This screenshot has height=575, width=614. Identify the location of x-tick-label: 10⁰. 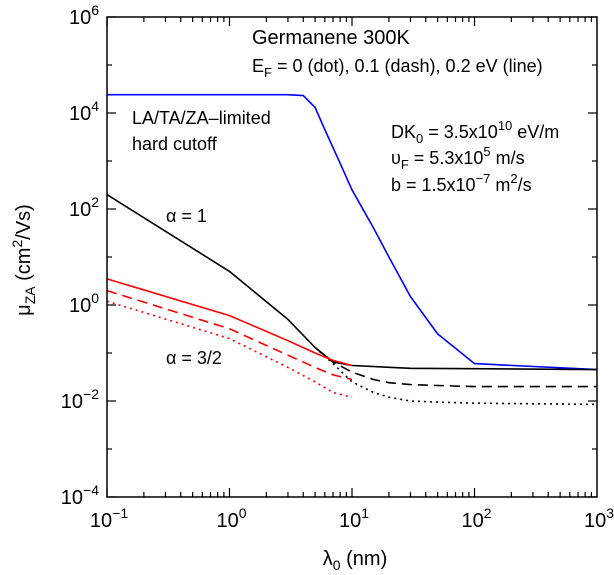
(231, 518).